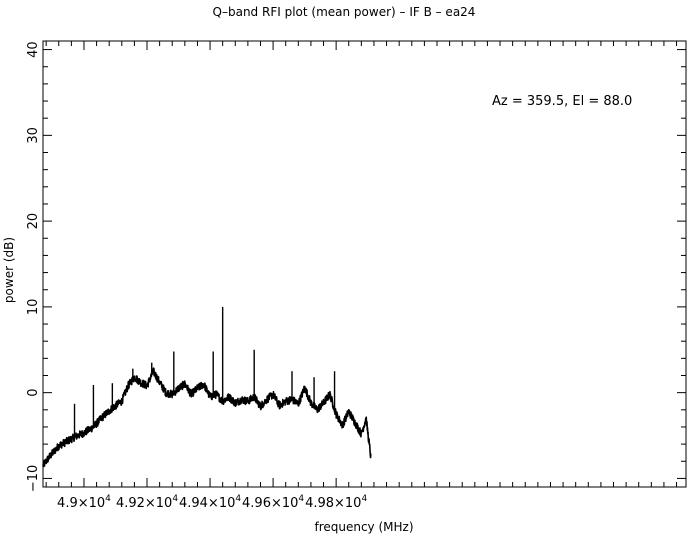 The height and width of the screenshot is (539, 688). What do you see at coordinates (336, 502) in the screenshot?
I see `x-tick-label-4: 4.98×104` at bounding box center [336, 502].